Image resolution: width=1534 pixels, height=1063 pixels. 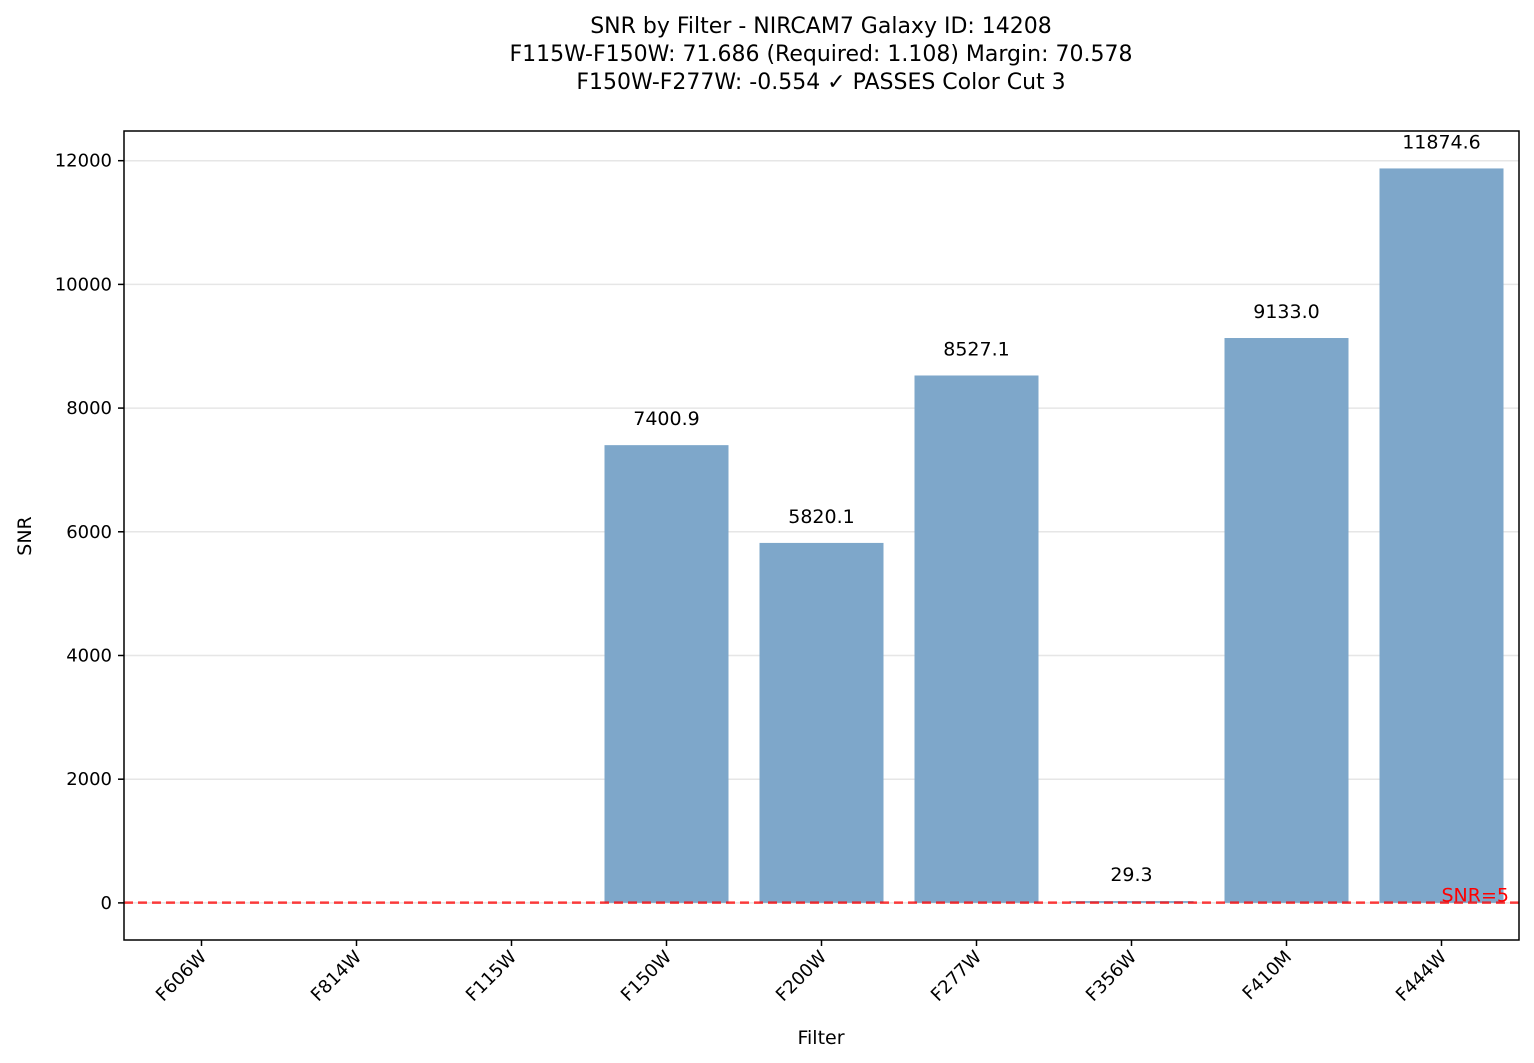 I want to click on bar-f444w, so click(x=1441, y=535).